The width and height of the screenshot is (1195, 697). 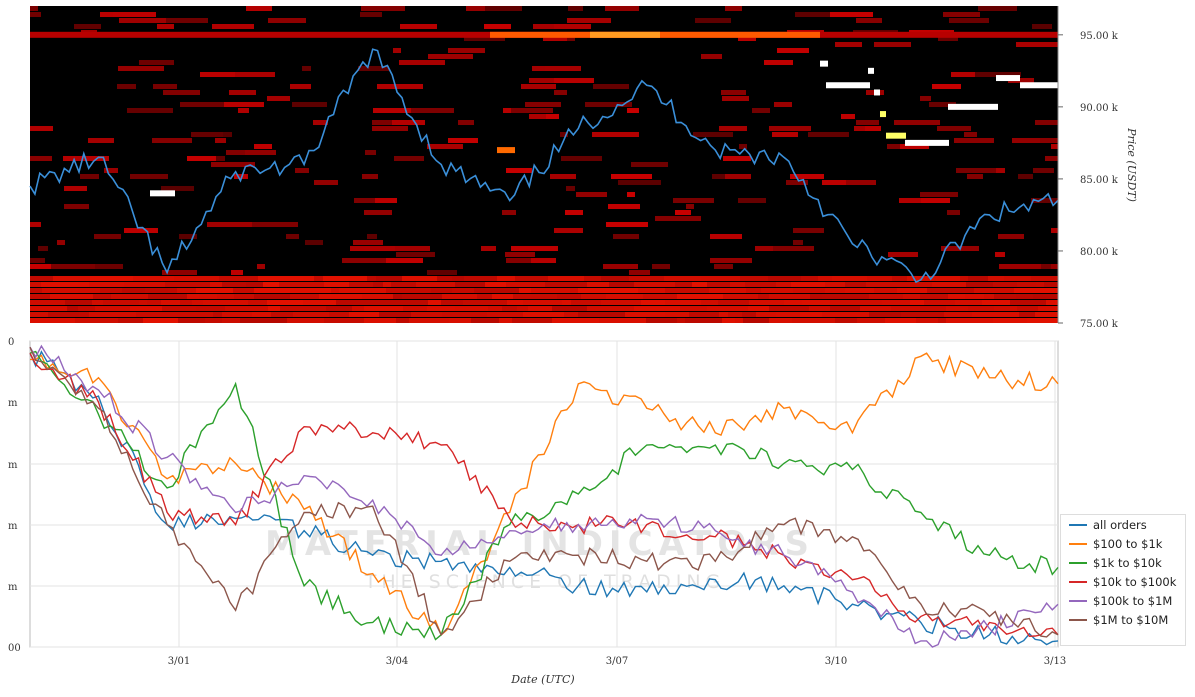 I want to click on legend-entry: $1k to $10k, so click(x=1123, y=562).